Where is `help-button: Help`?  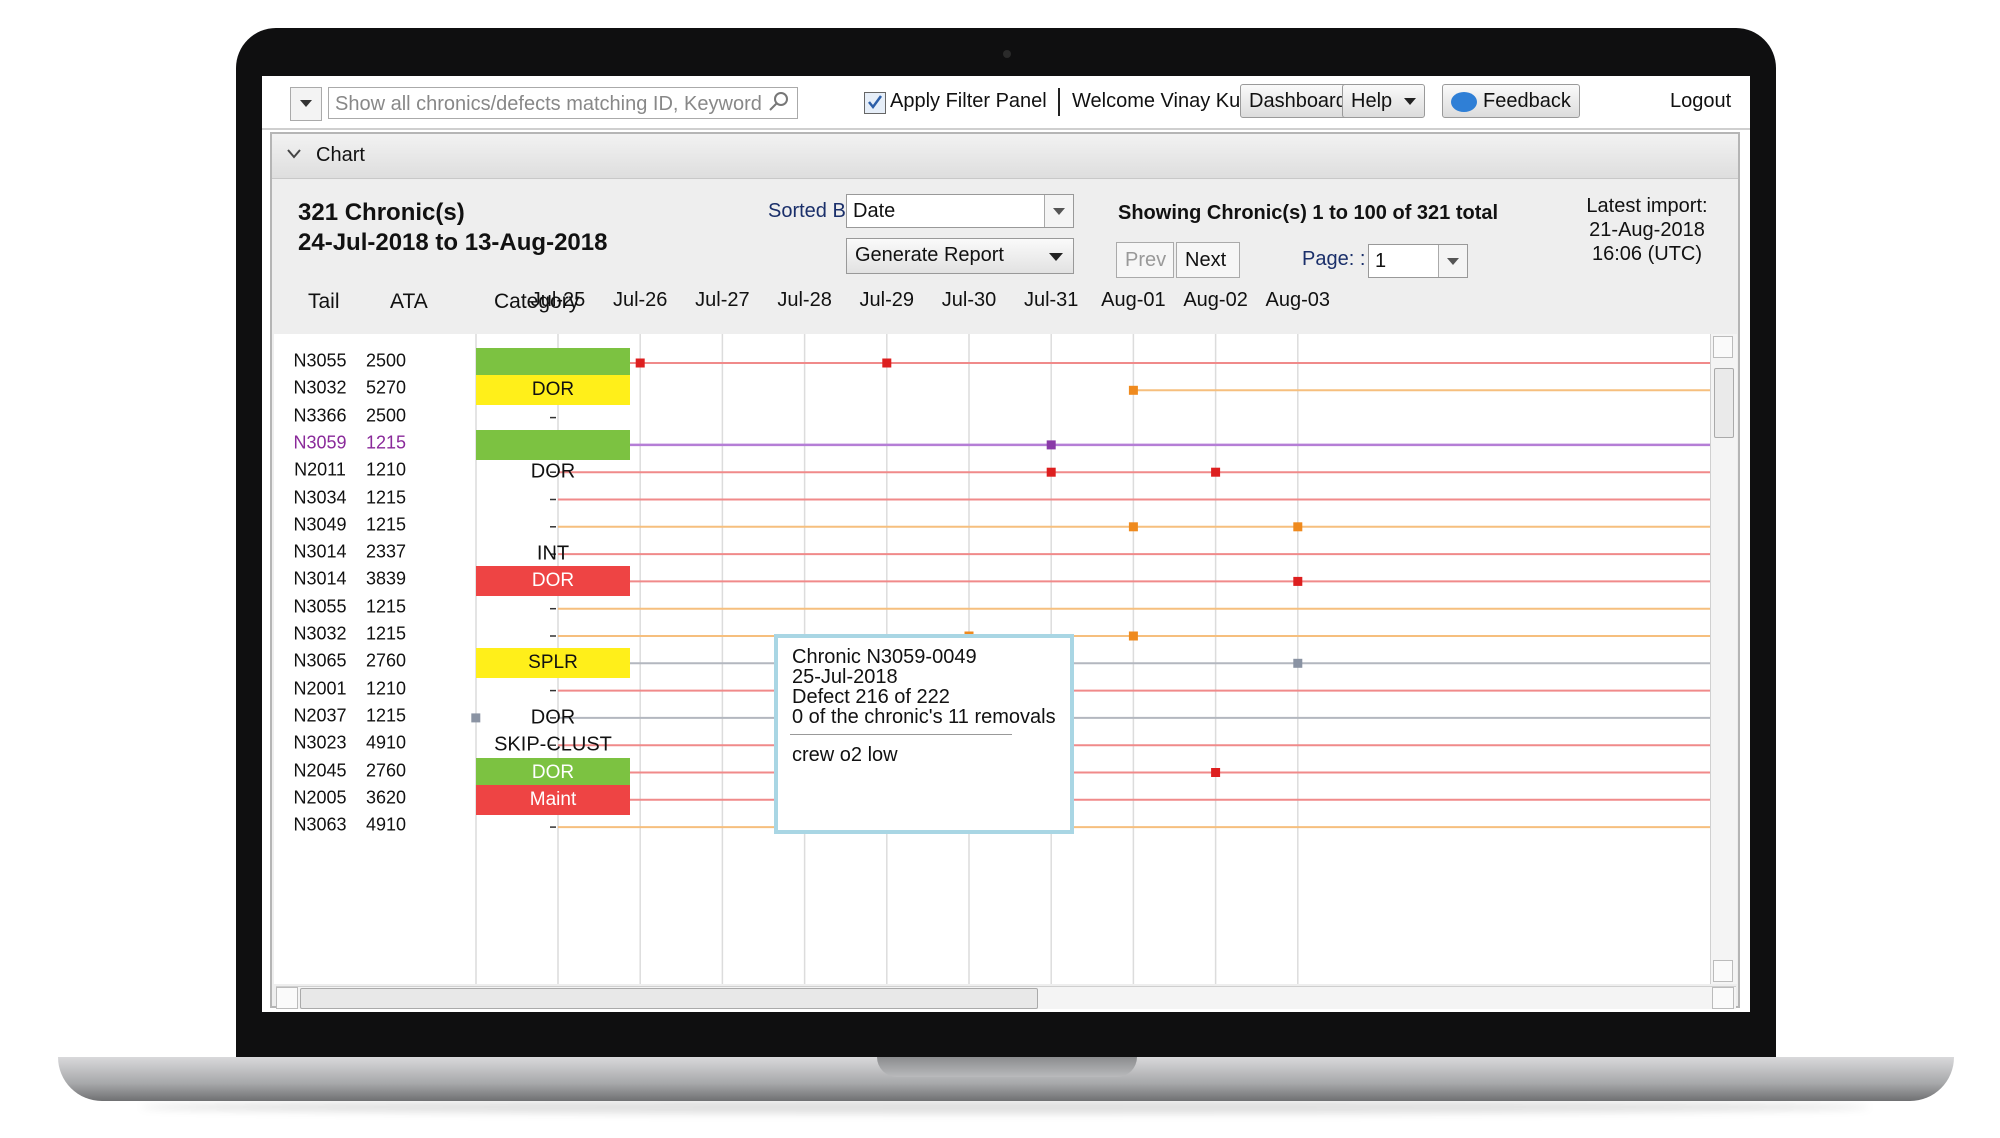 help-button: Help is located at coordinates (1384, 101).